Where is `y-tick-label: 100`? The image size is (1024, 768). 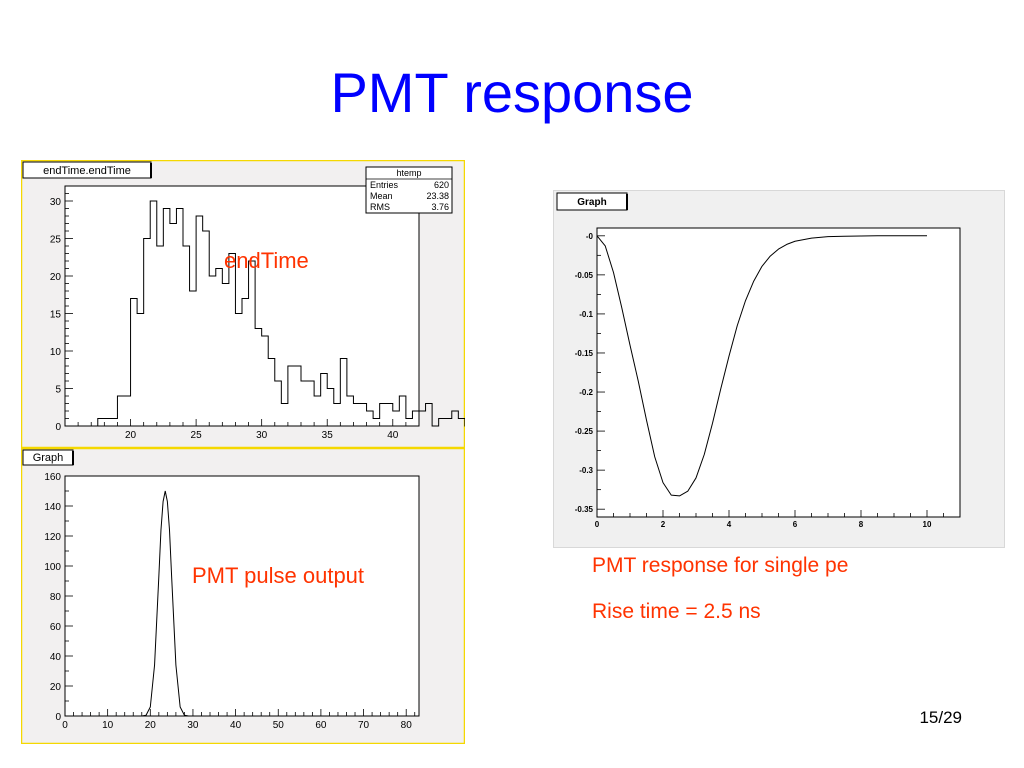 y-tick-label: 100 is located at coordinates (52, 567).